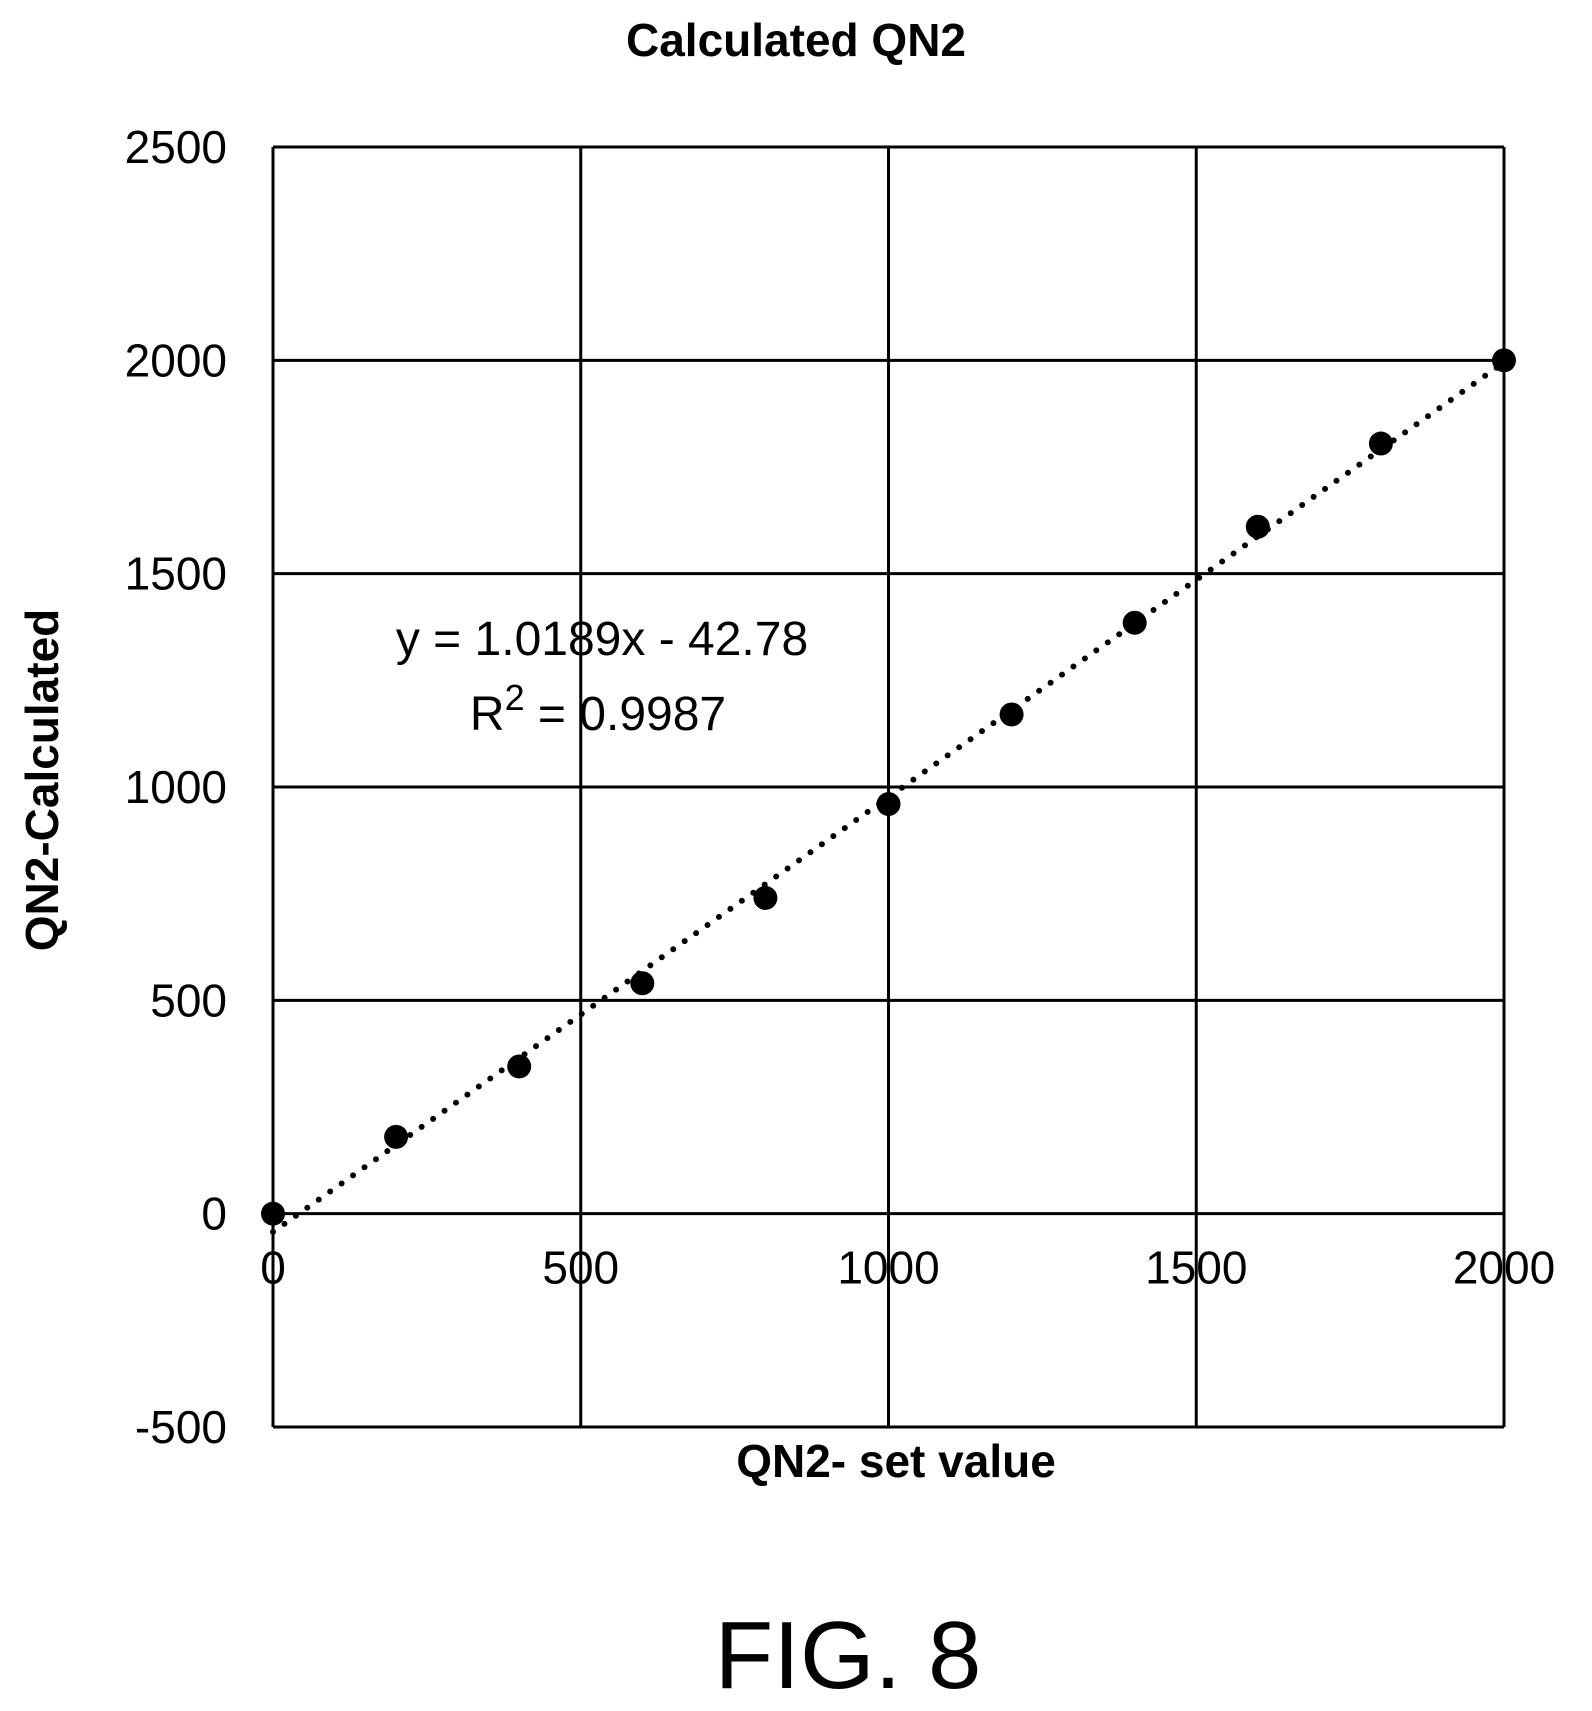 This screenshot has height=1711, width=1592. Describe the element at coordinates (848, 1655) in the screenshot. I see `figure-label: FIG. 8` at that location.